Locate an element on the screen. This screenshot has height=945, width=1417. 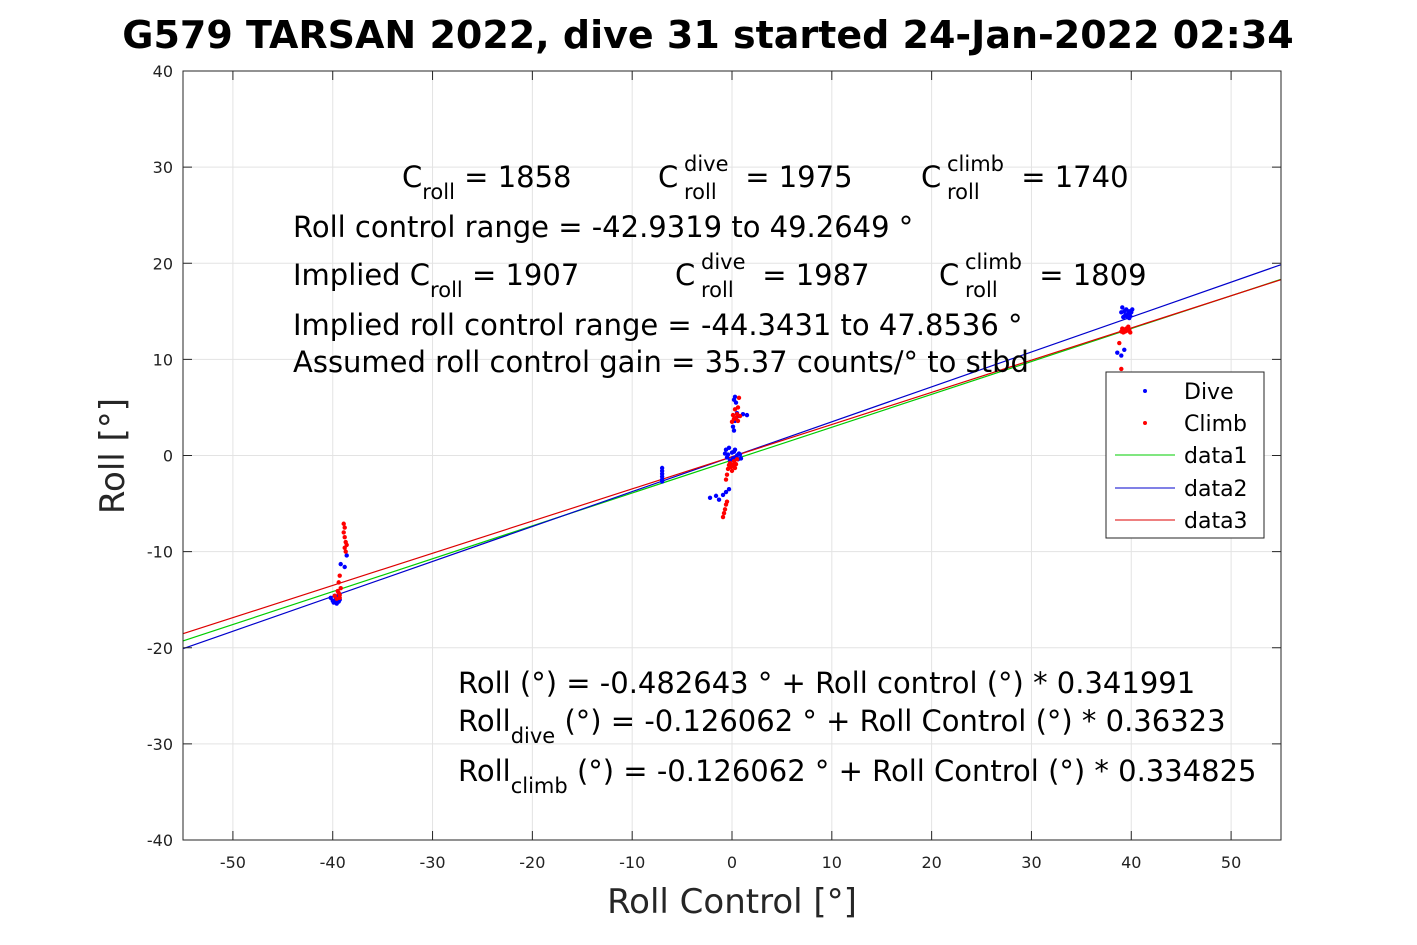
x-tick-label: 0 is located at coordinates (732, 862).